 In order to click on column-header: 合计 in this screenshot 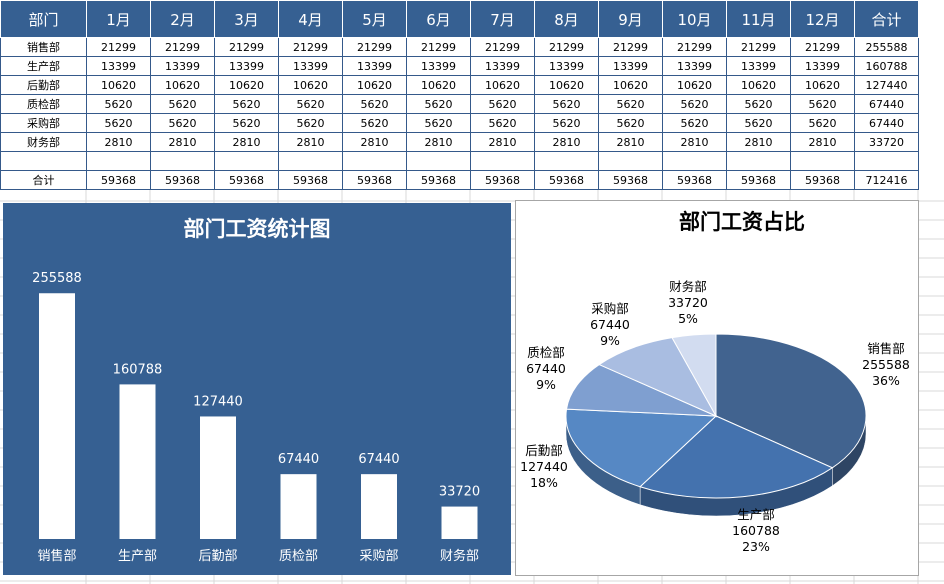, I will do `click(886, 19)`.